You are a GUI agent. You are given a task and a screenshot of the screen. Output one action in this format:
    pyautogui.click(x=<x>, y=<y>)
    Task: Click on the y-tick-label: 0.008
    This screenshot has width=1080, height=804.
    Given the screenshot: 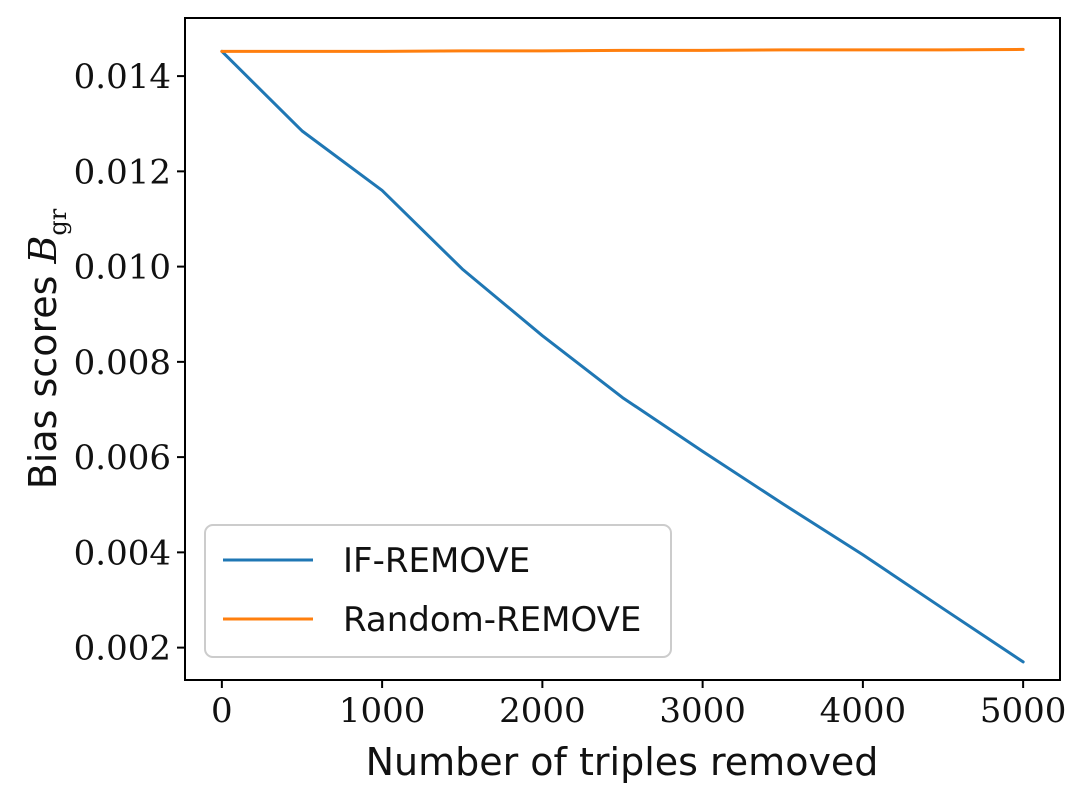 What is the action you would take?
    pyautogui.click(x=122, y=363)
    